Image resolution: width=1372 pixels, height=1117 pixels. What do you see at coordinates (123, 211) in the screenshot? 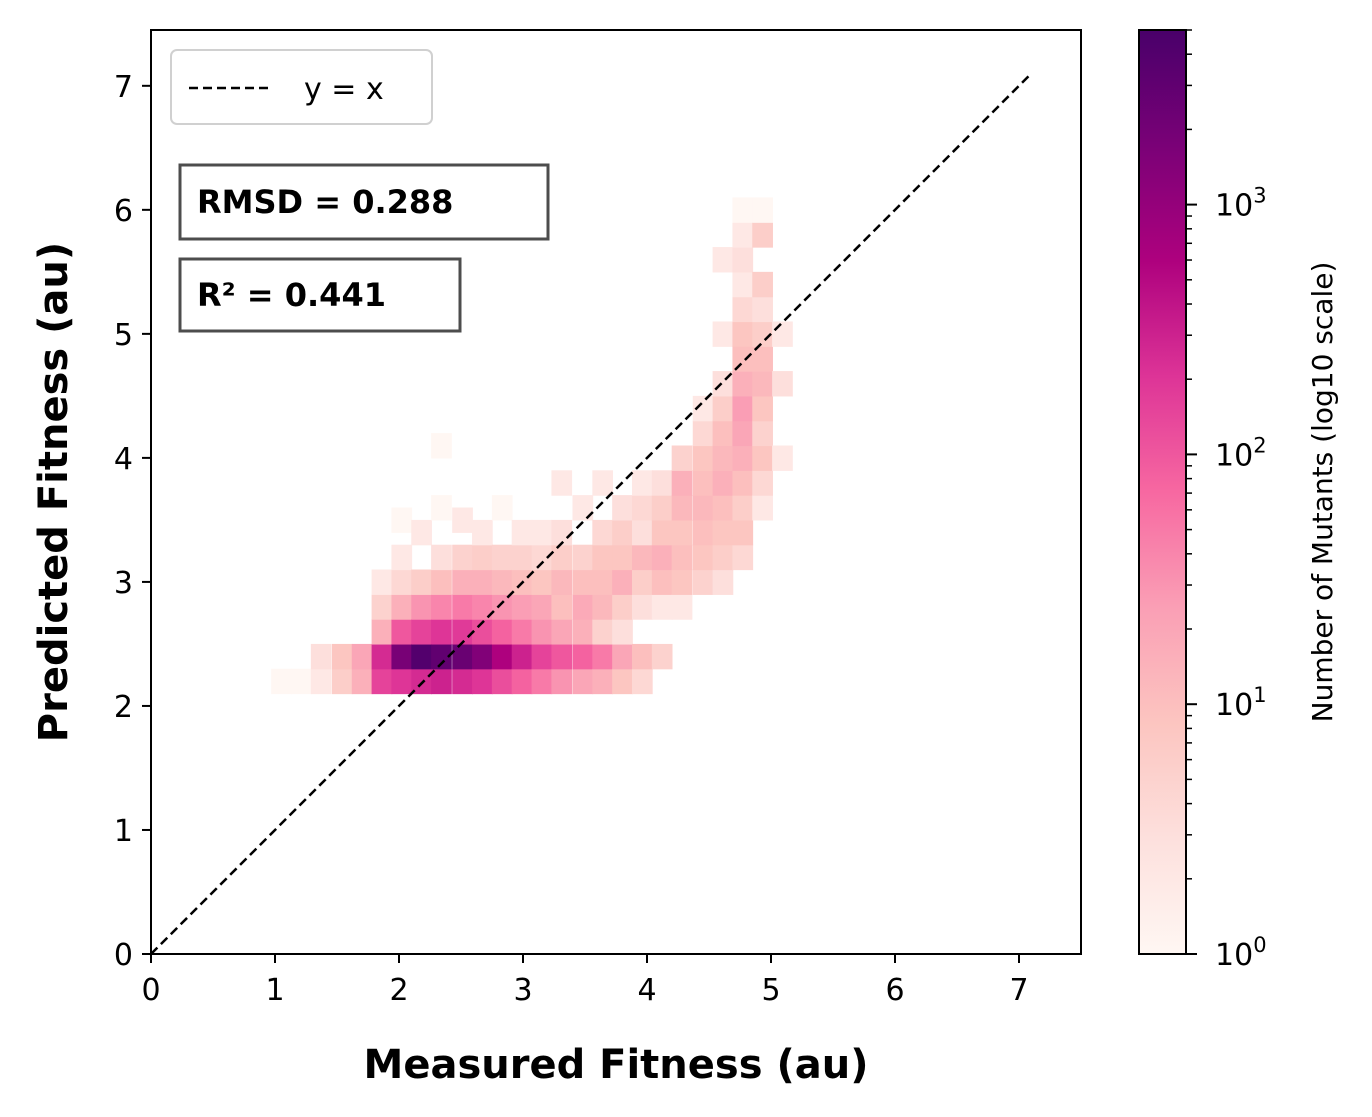
I see `y-tick-label: 6` at bounding box center [123, 211].